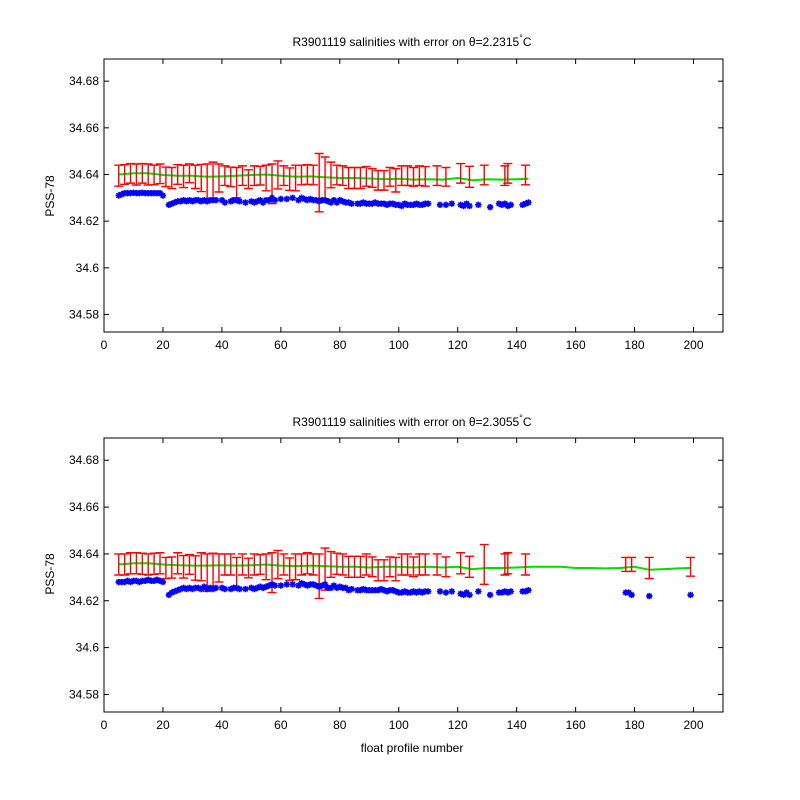  What do you see at coordinates (104, 345) in the screenshot?
I see `top-chart-x-tick-label: 0` at bounding box center [104, 345].